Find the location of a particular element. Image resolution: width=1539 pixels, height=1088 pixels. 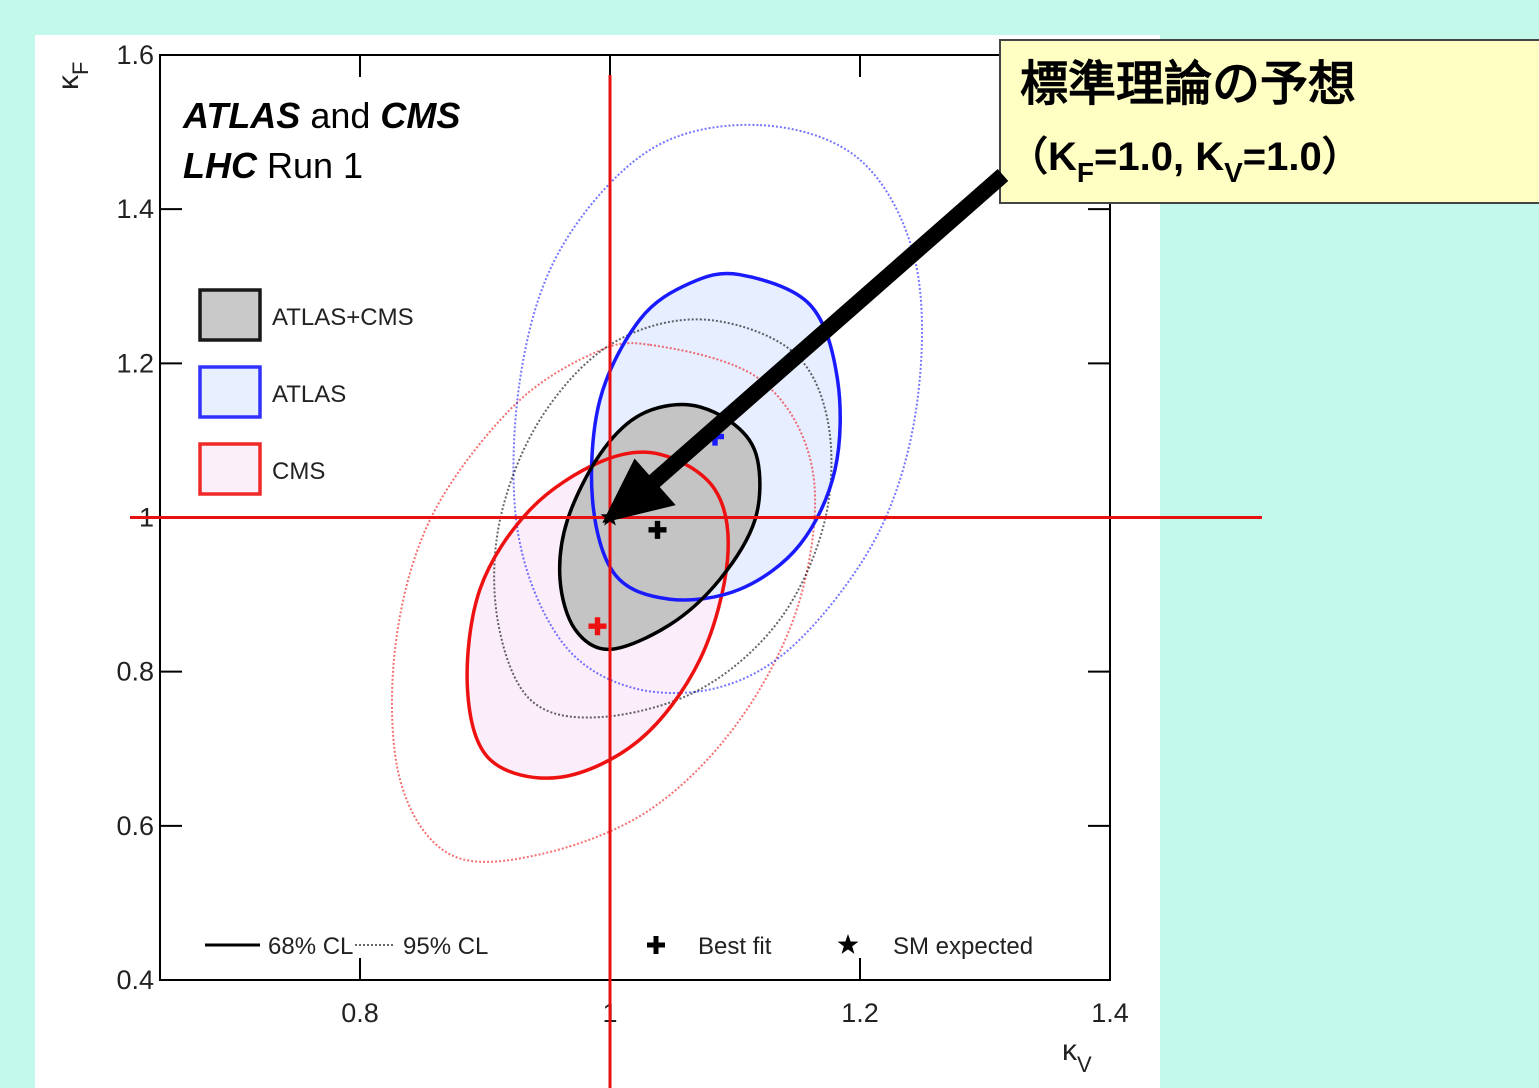

callout-subscript: V is located at coordinates (1233, 172).